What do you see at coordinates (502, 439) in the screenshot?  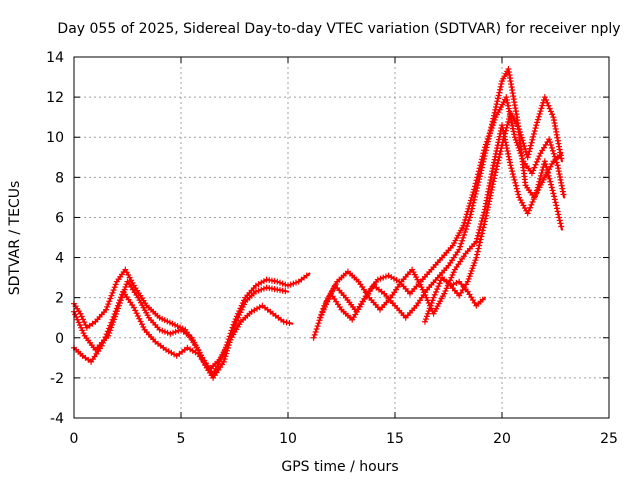 I see `x-tick-label: 20` at bounding box center [502, 439].